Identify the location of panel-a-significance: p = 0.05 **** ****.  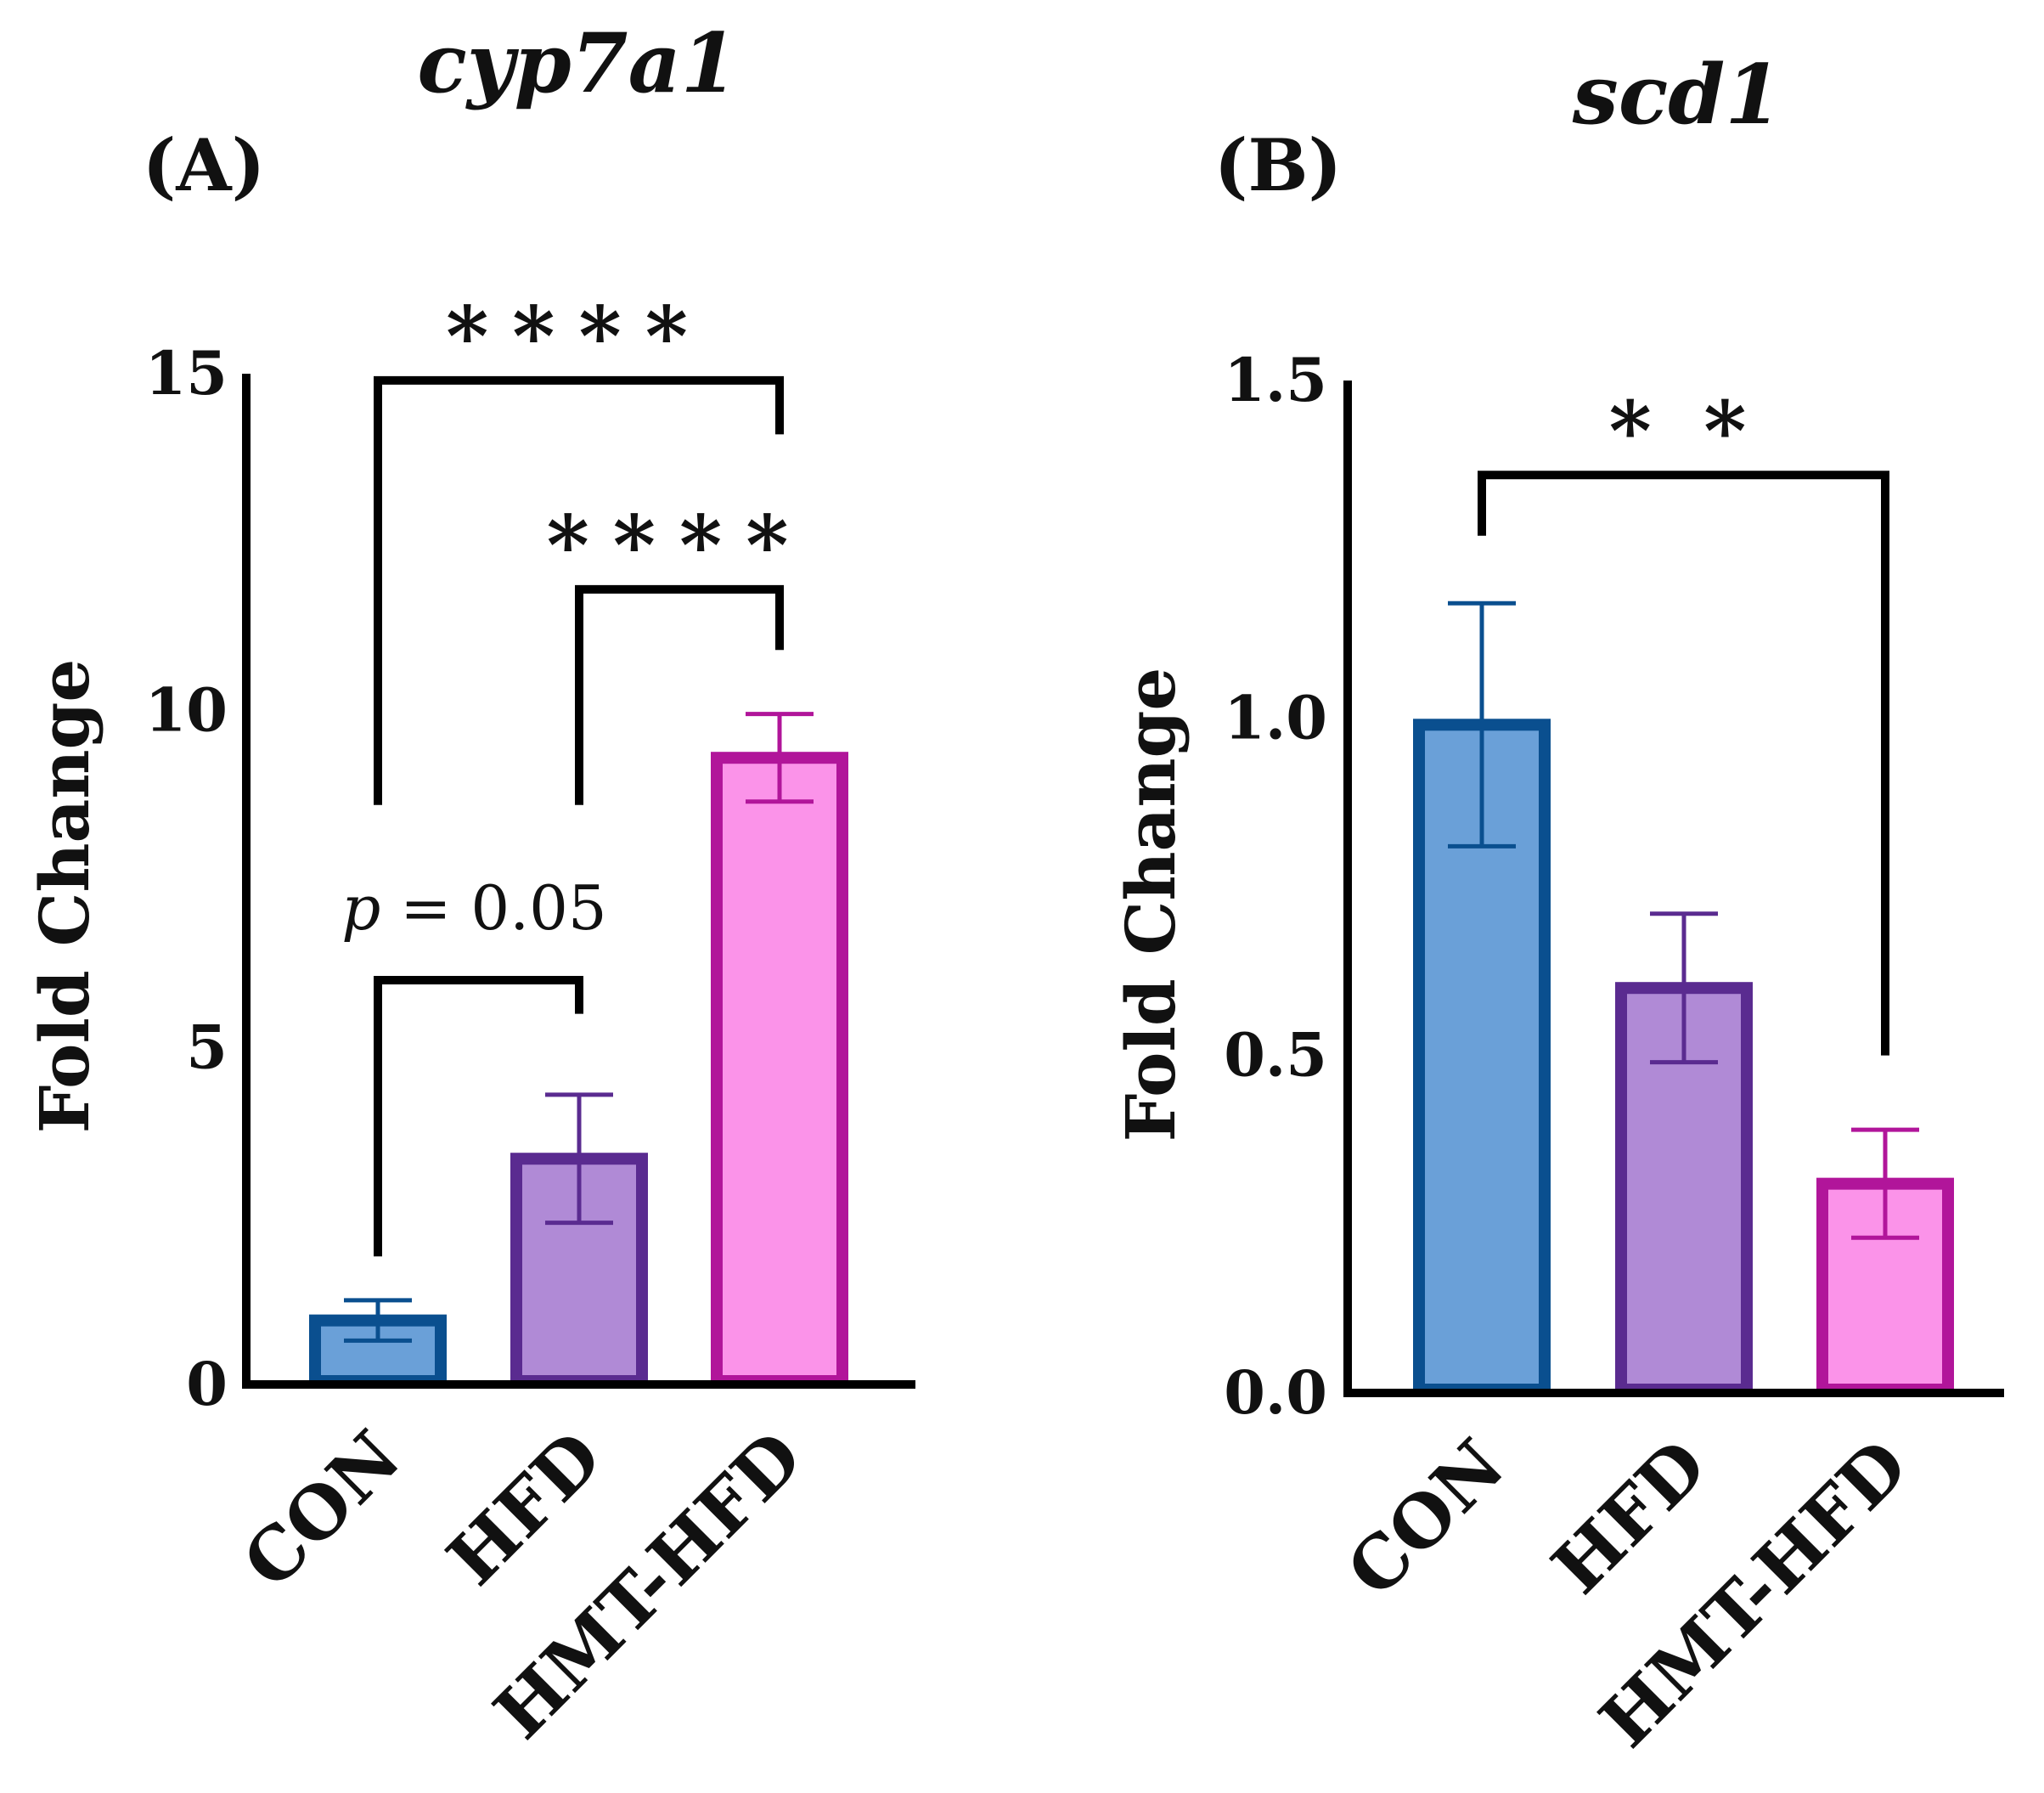
(577, 773).